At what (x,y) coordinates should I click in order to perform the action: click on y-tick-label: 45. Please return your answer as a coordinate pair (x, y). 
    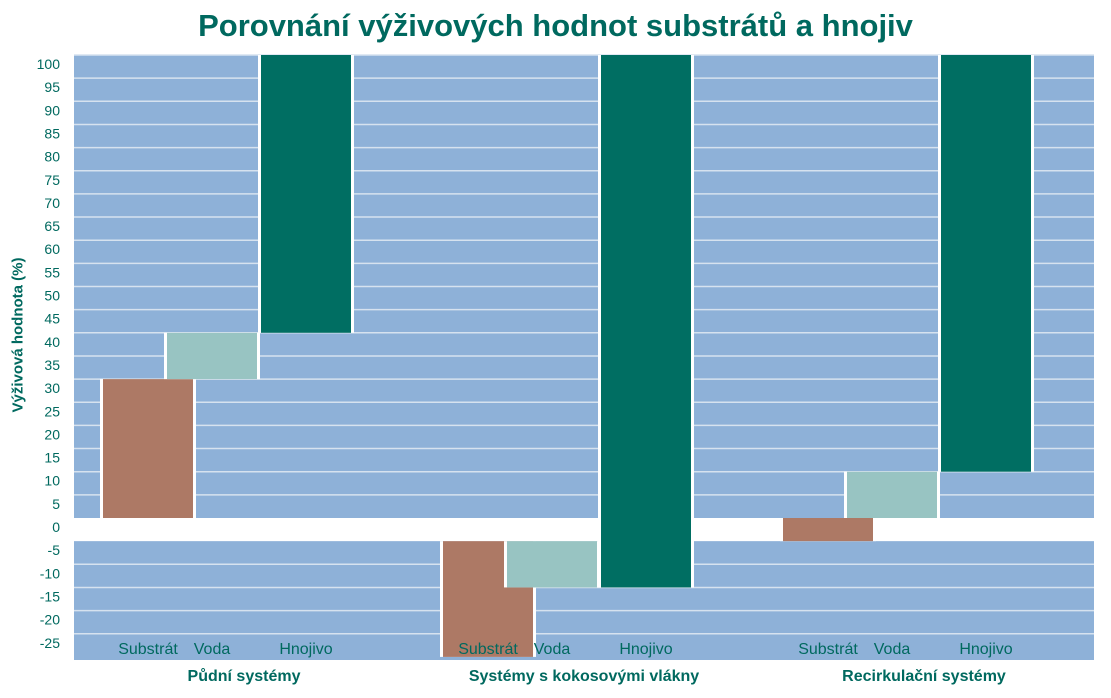
    Looking at the image, I should click on (52, 319).